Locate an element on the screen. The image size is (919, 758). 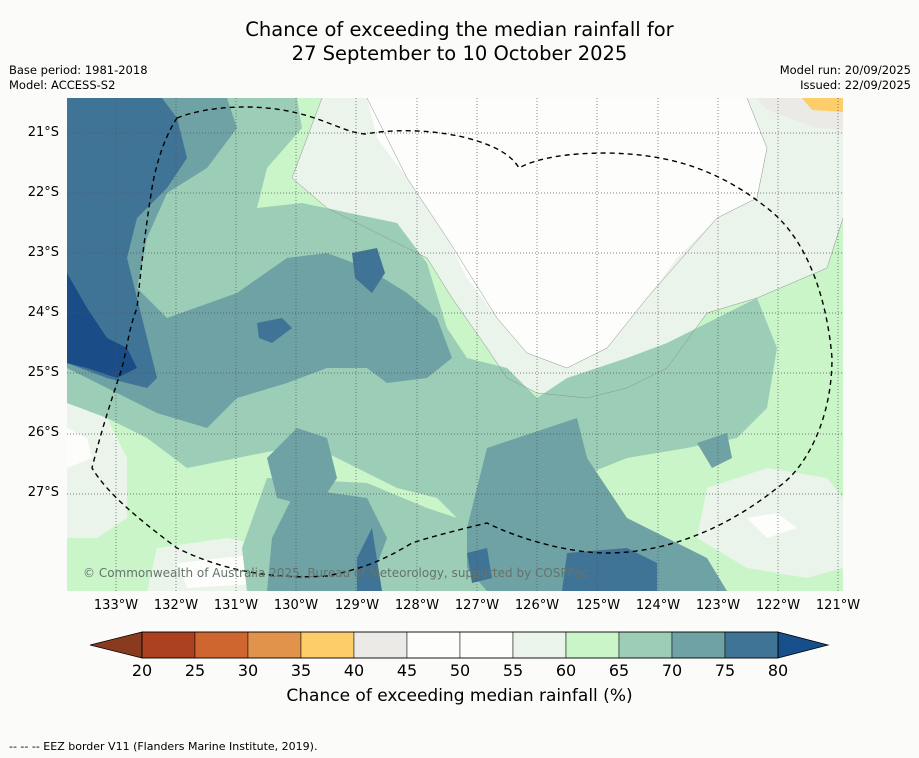
lat-label: 22°S is located at coordinates (43, 192).